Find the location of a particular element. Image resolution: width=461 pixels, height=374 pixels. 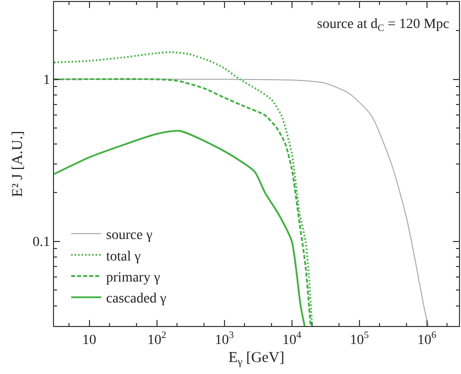

x-tick-label: 10$^{2}$ is located at coordinates (156, 339).